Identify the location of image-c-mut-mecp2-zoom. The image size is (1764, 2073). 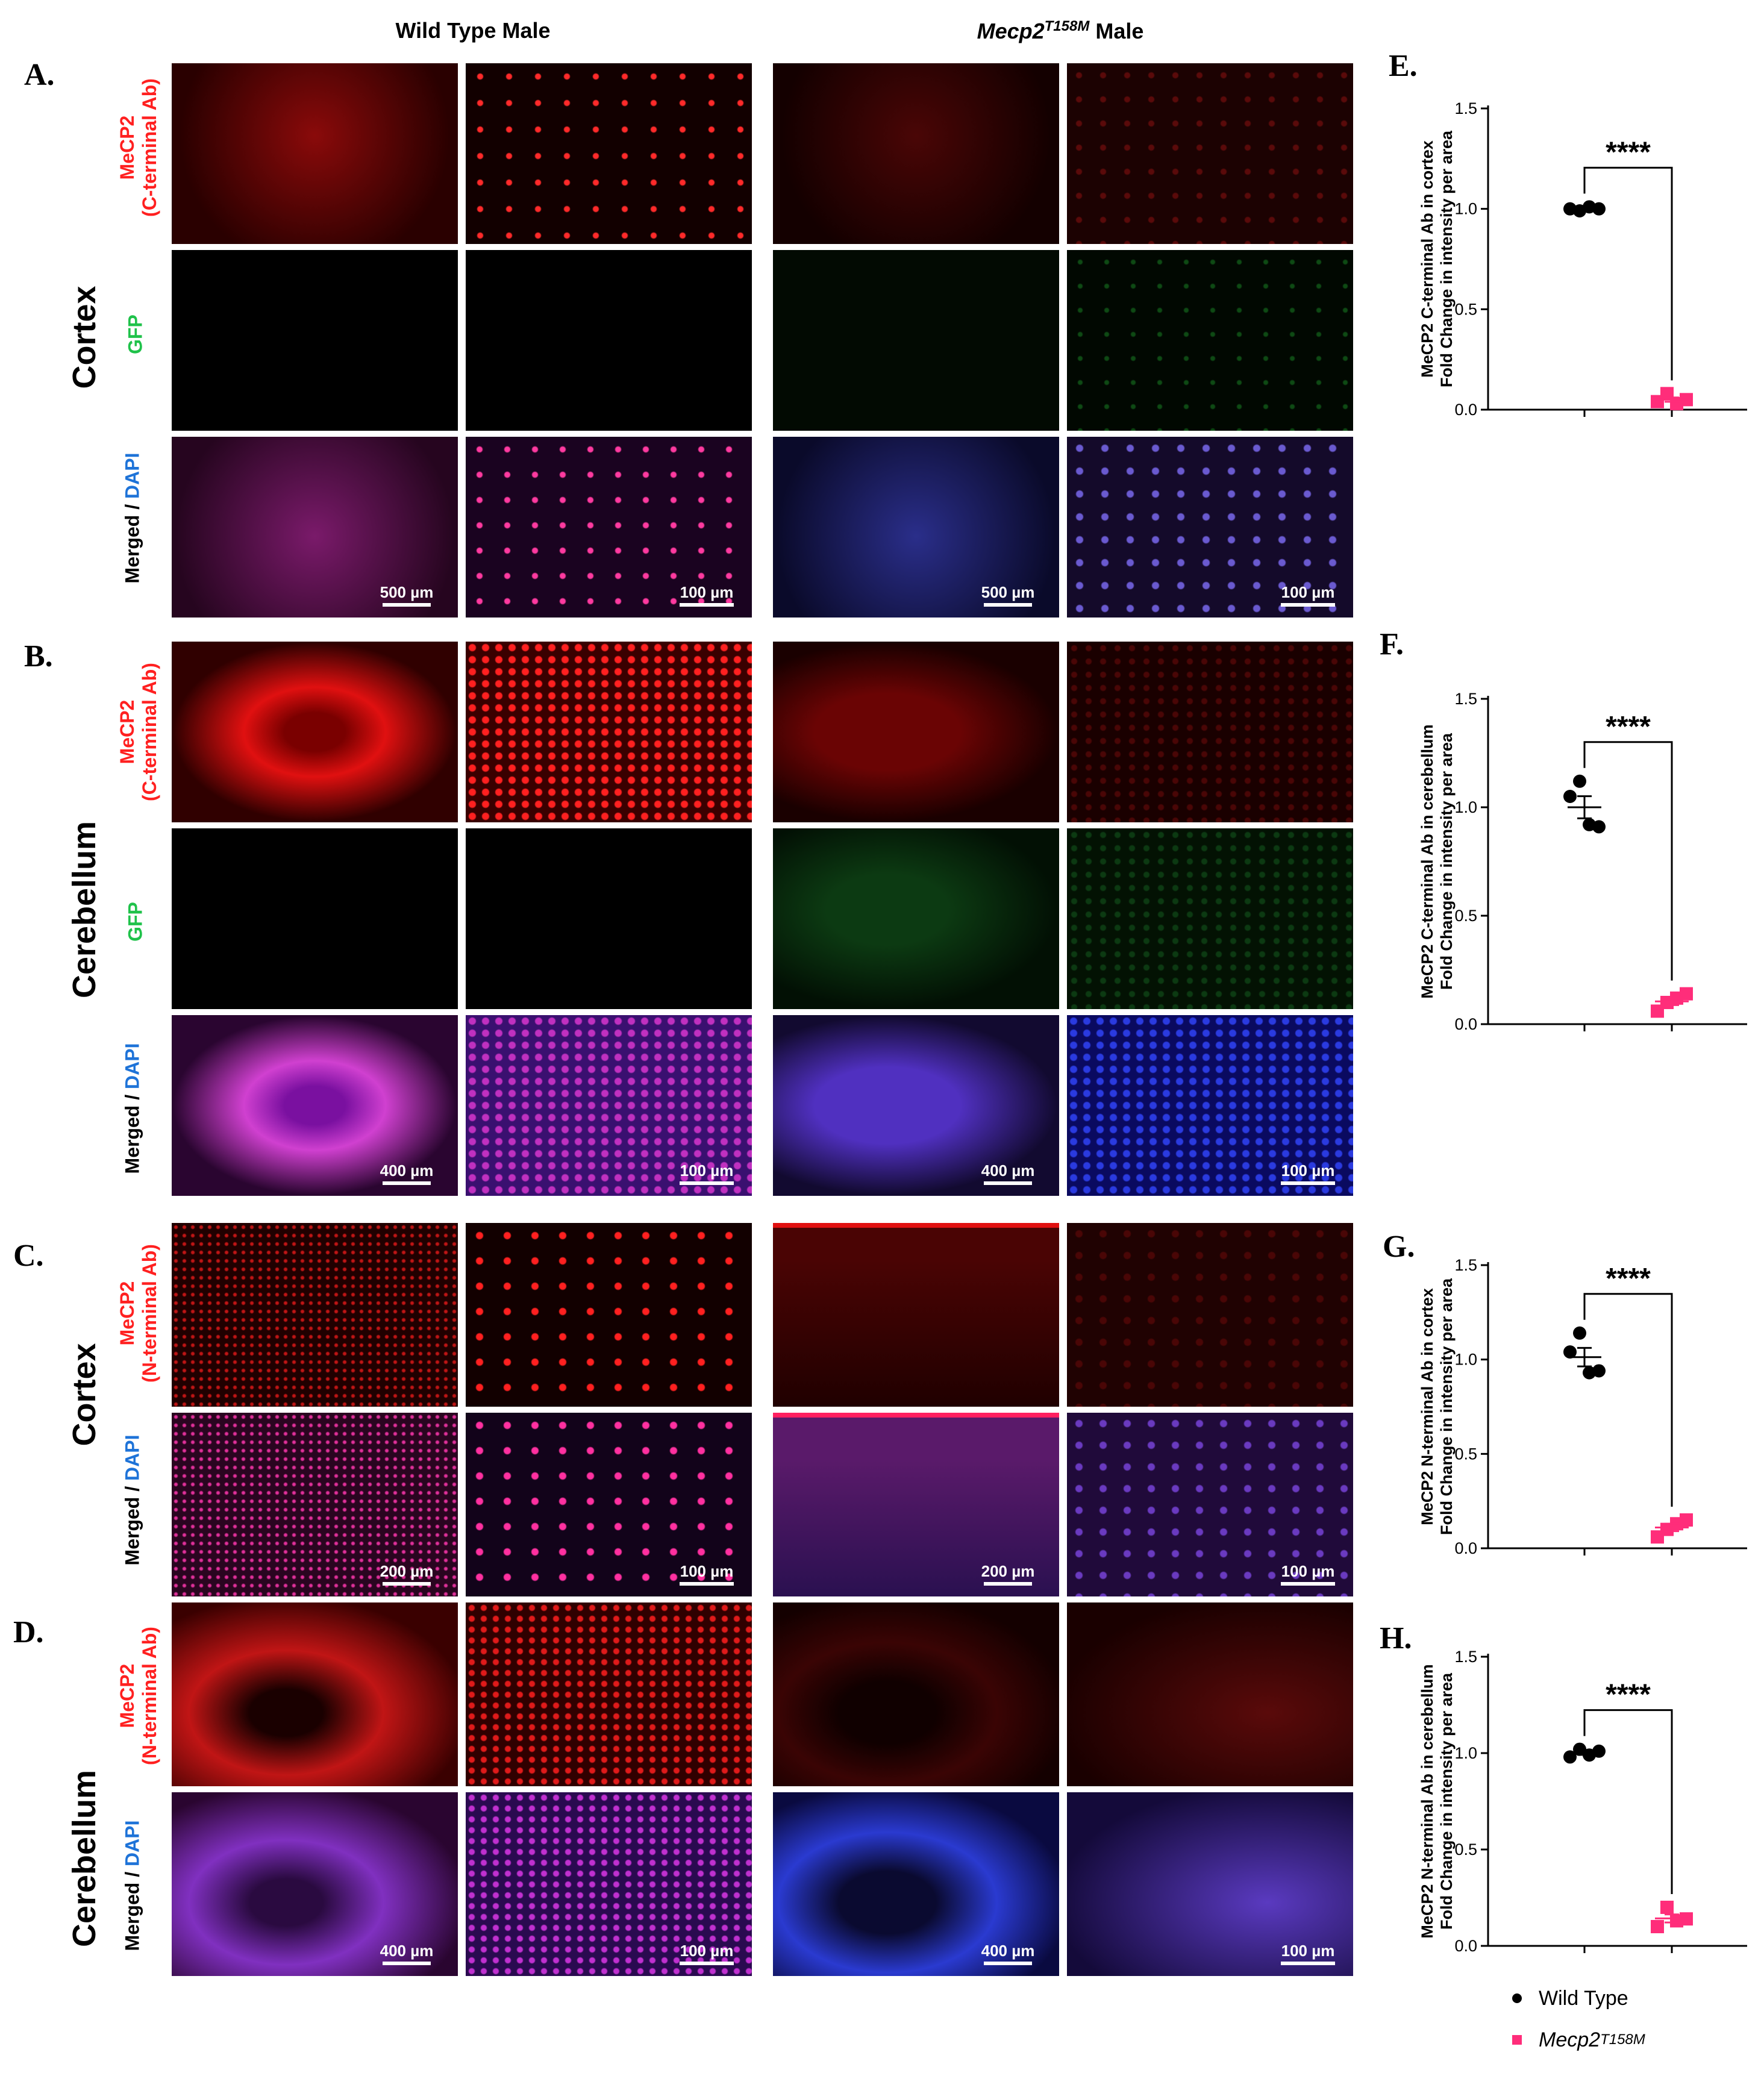
(1210, 1315).